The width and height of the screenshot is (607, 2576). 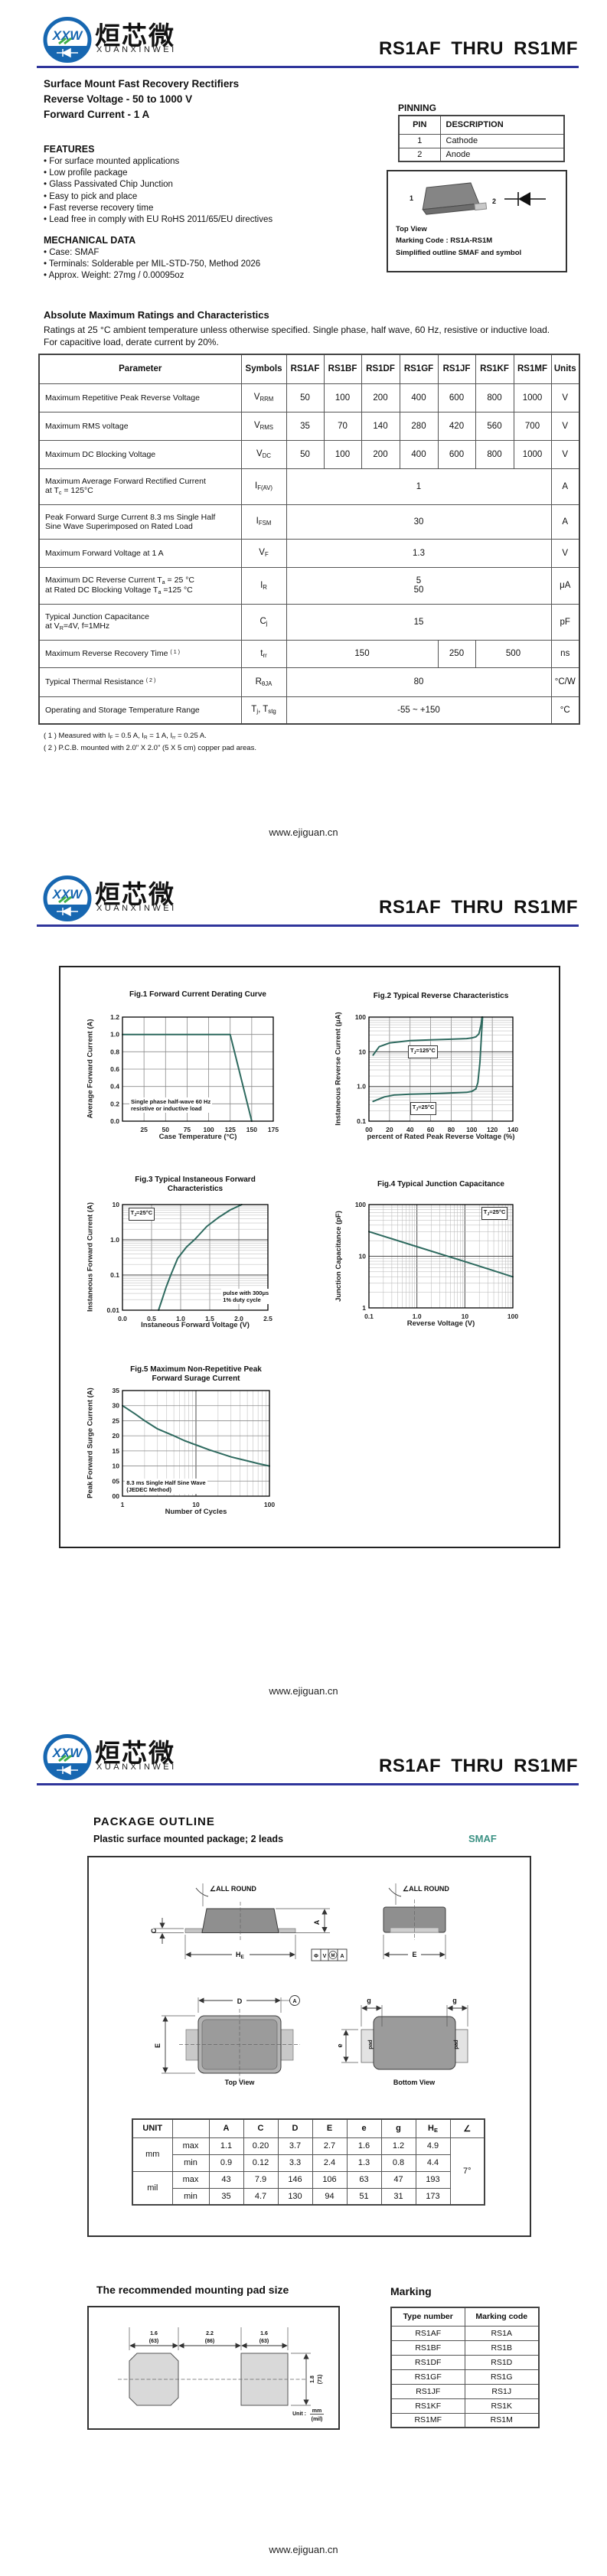 I want to click on company-name-chinese: 烜芯微, so click(x=135, y=894).